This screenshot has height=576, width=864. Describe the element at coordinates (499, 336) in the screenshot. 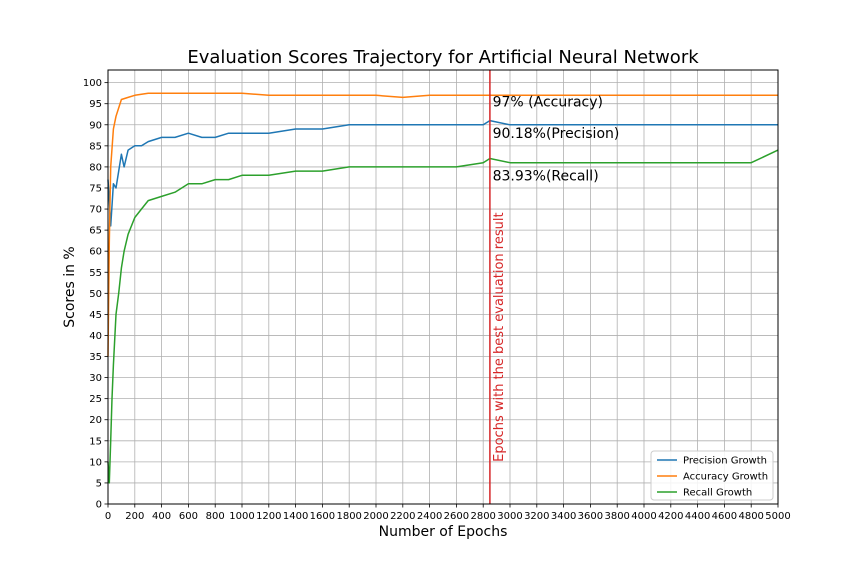

I see `best-epoch-label: Epochs with the best evaluation result` at that location.